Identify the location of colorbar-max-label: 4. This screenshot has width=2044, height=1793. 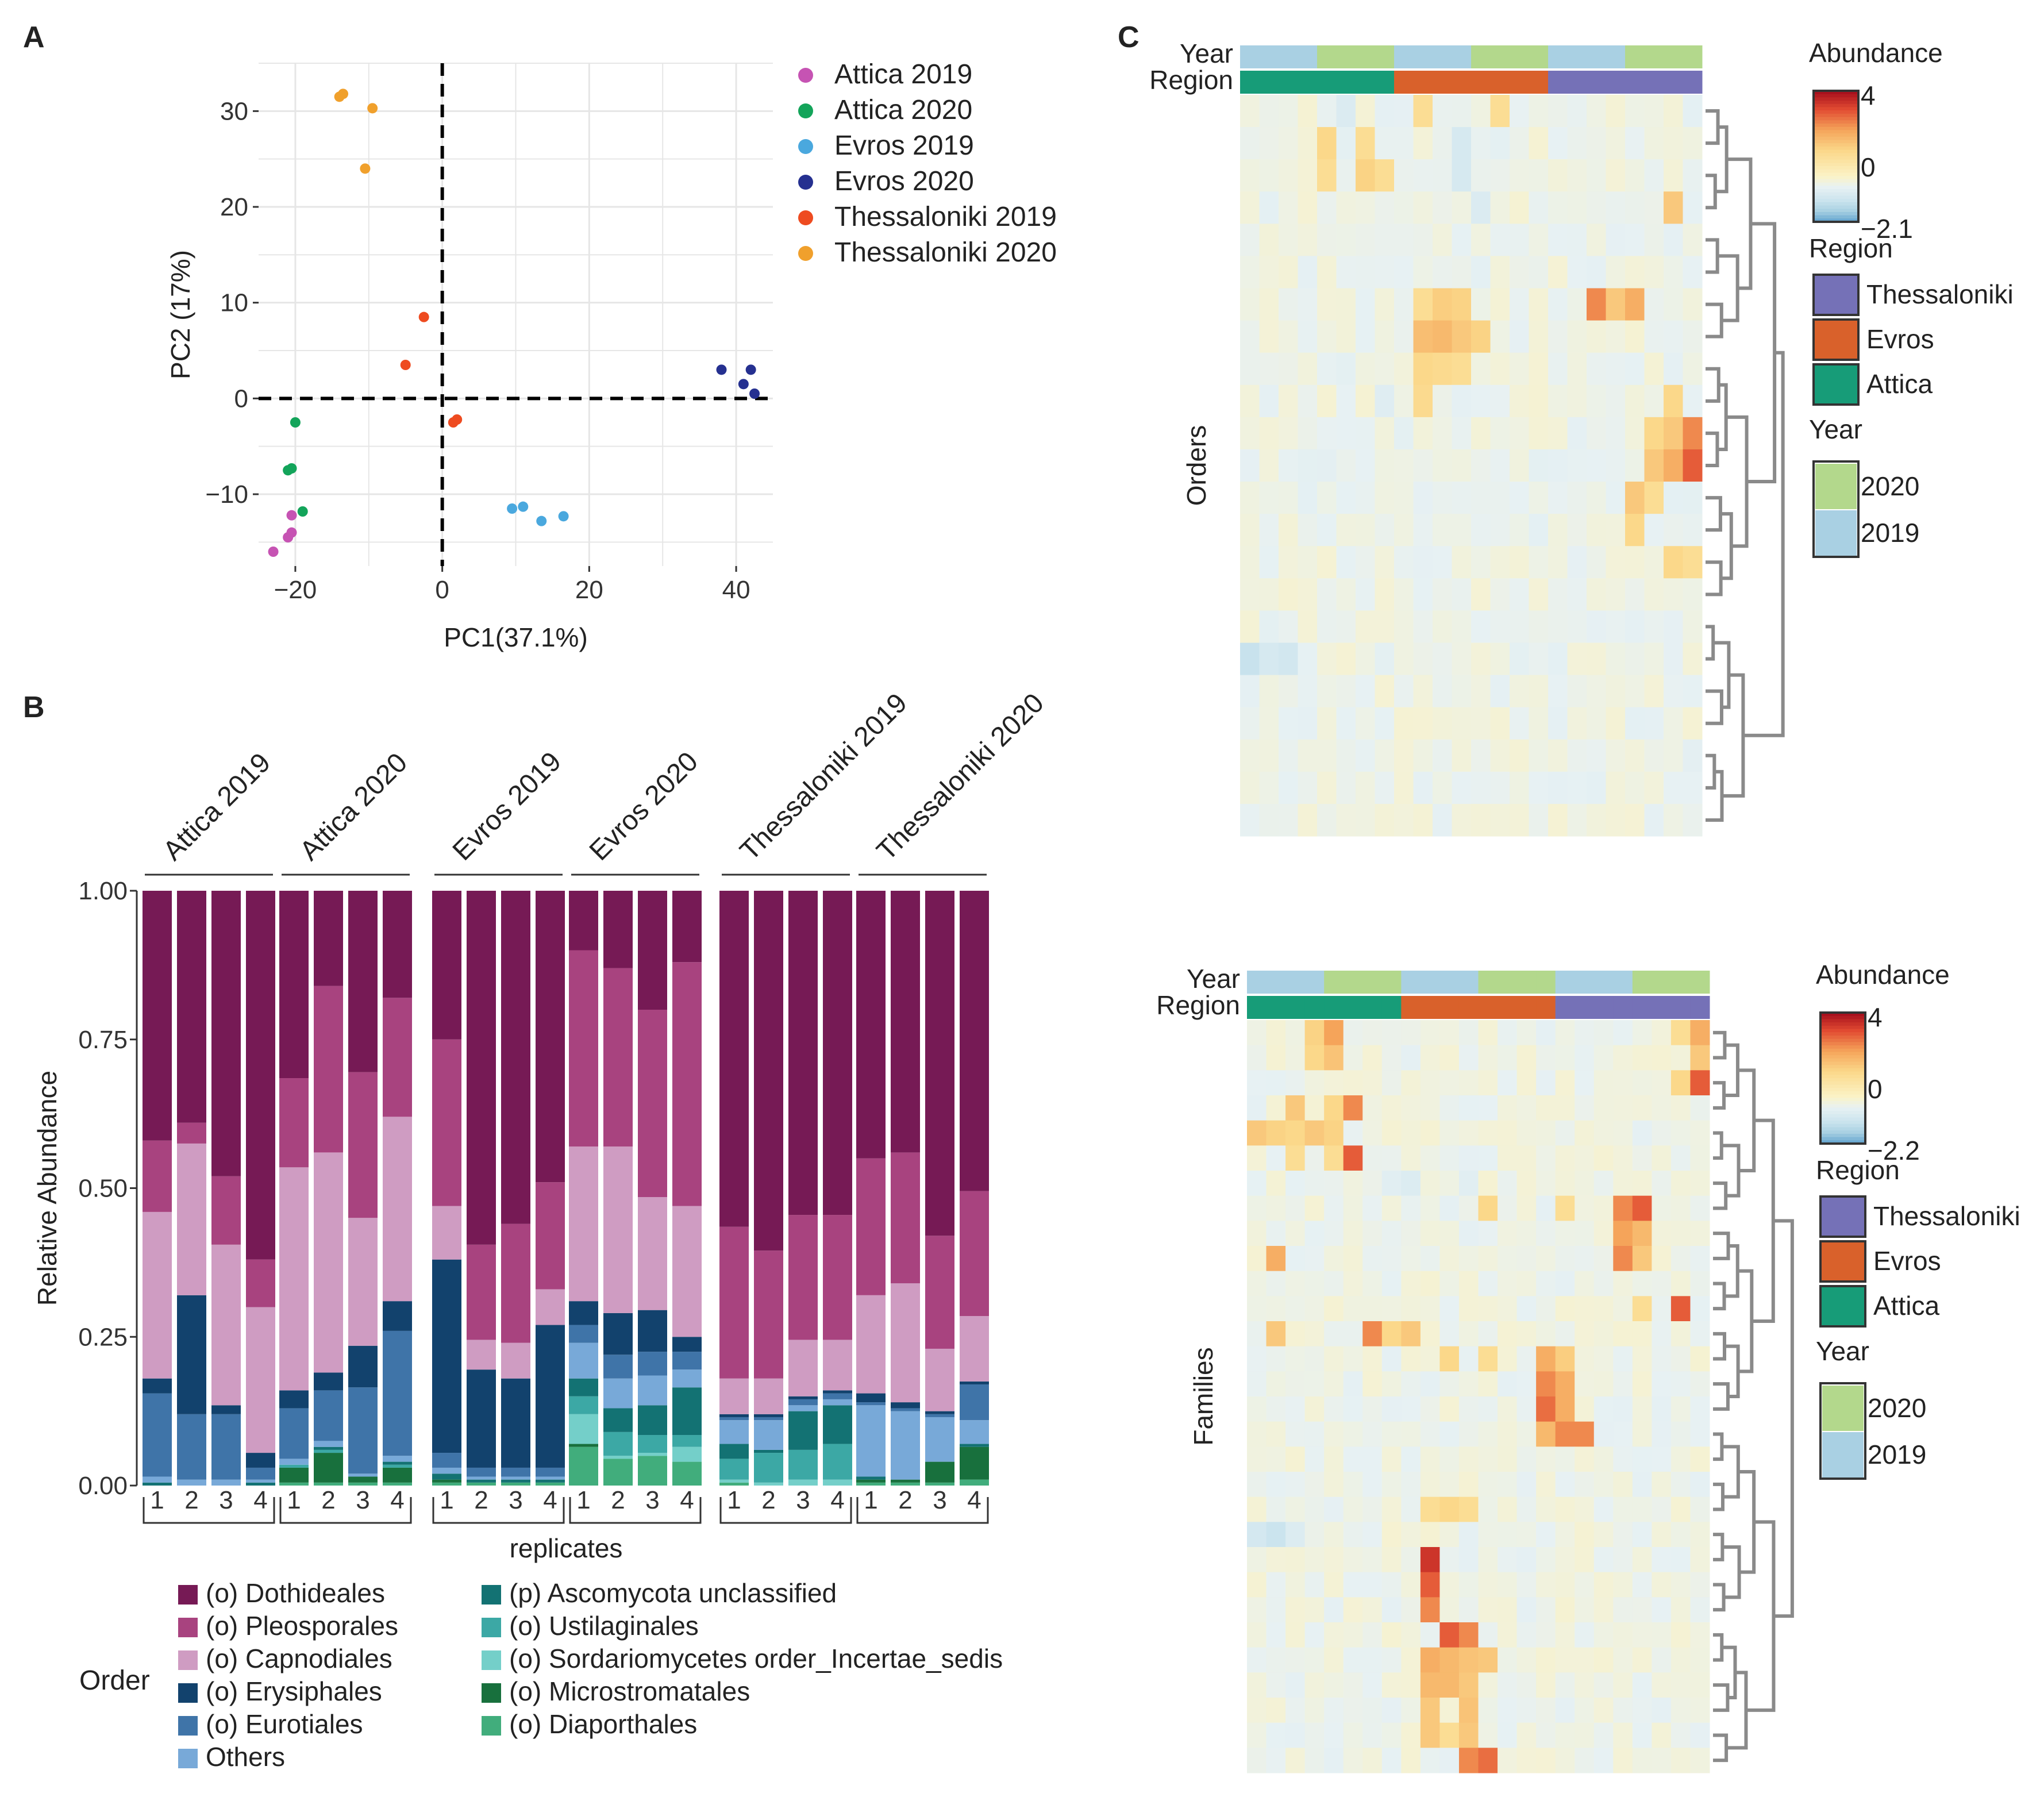
(1876, 1017).